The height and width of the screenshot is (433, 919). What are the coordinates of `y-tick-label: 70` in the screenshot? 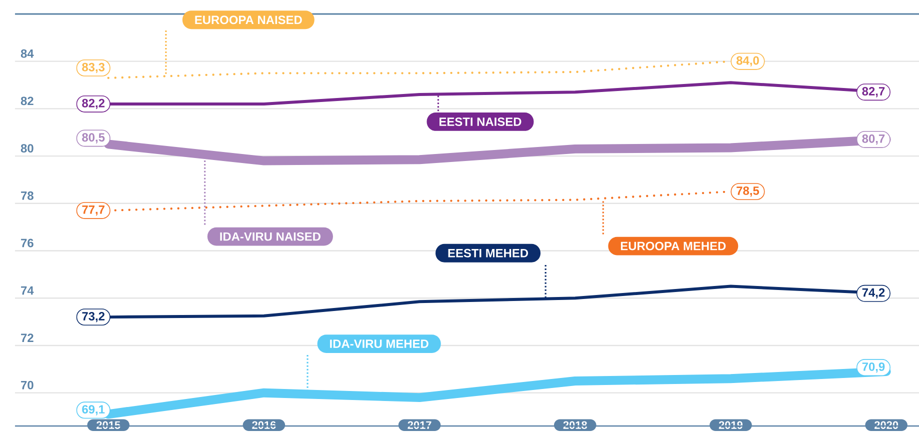 It's located at (27, 385).